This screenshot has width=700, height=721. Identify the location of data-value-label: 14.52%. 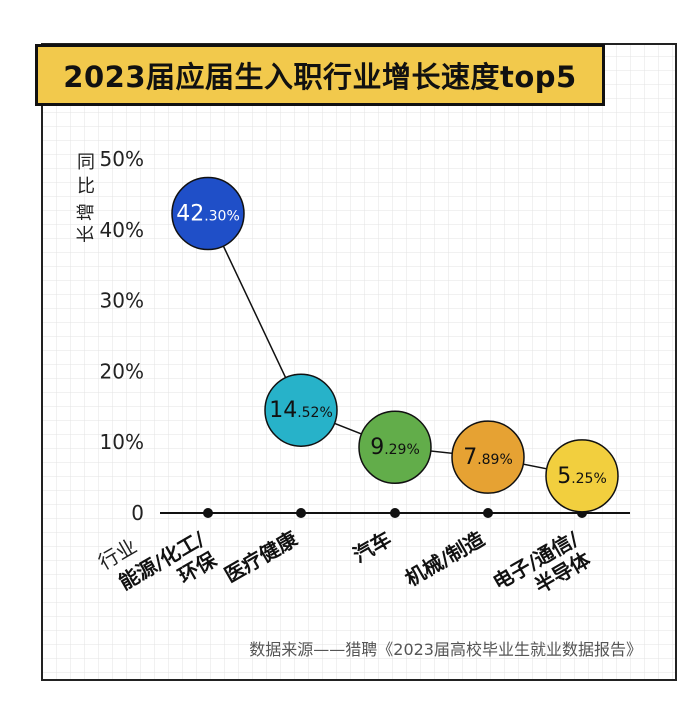
(301, 410).